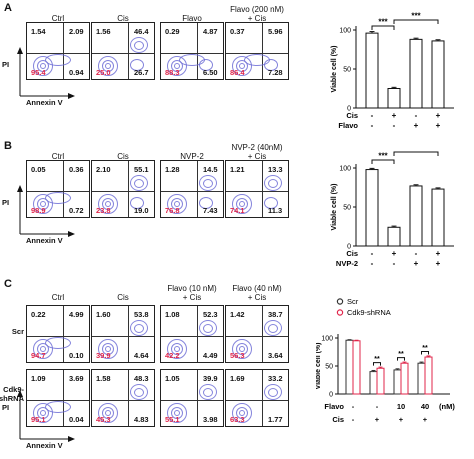 This screenshot has width=474, height=459. I want to click on quadrant-upper-left-value: 1.60, so click(103, 314).